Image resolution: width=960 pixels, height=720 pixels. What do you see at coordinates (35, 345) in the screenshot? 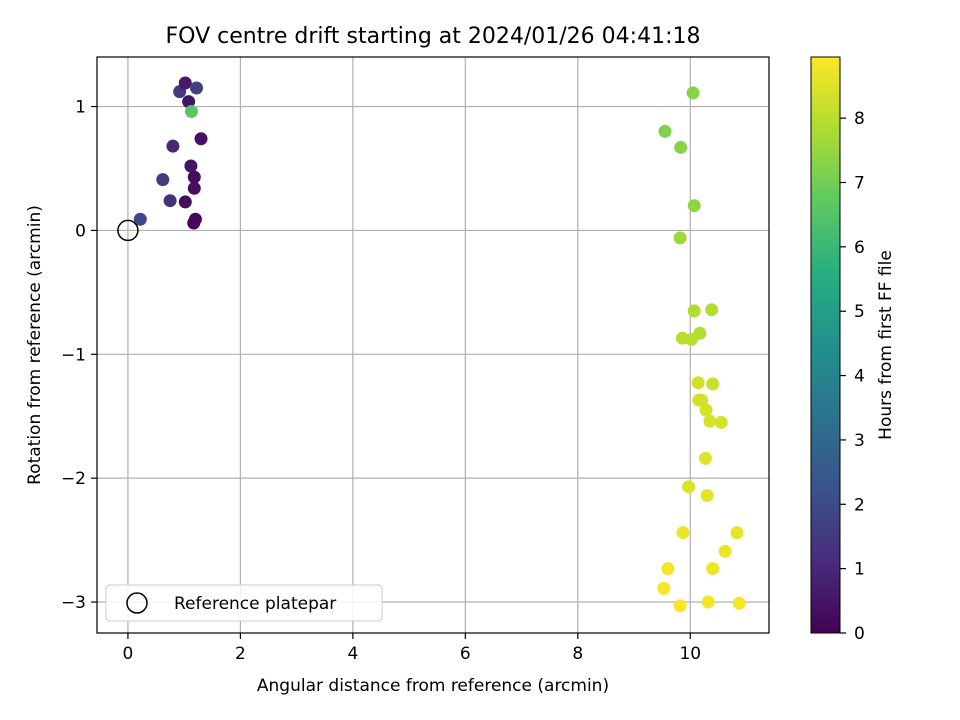
I see `y-axis-label: Rotation from reference (arcmin)` at bounding box center [35, 345].